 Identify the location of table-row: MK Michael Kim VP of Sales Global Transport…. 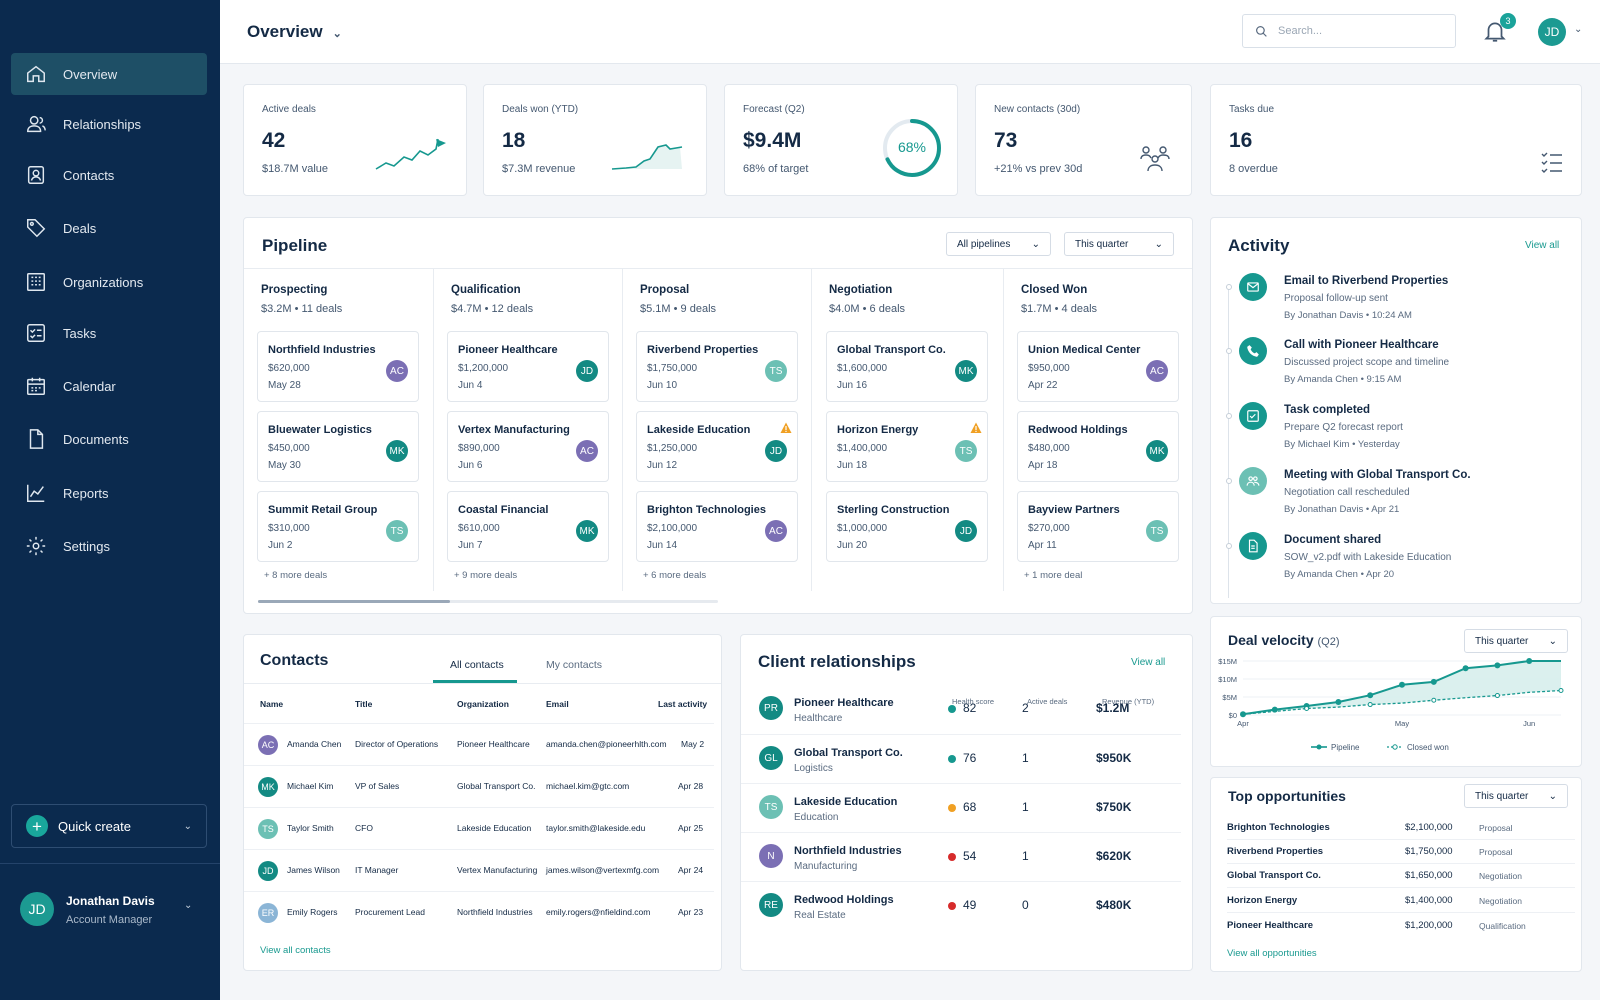
(479, 786).